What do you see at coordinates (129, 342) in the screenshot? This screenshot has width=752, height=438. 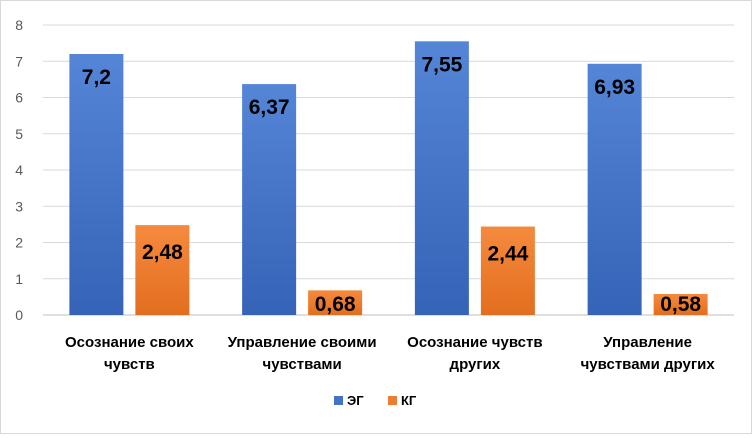 I see `x-category-label: Осознание своих` at bounding box center [129, 342].